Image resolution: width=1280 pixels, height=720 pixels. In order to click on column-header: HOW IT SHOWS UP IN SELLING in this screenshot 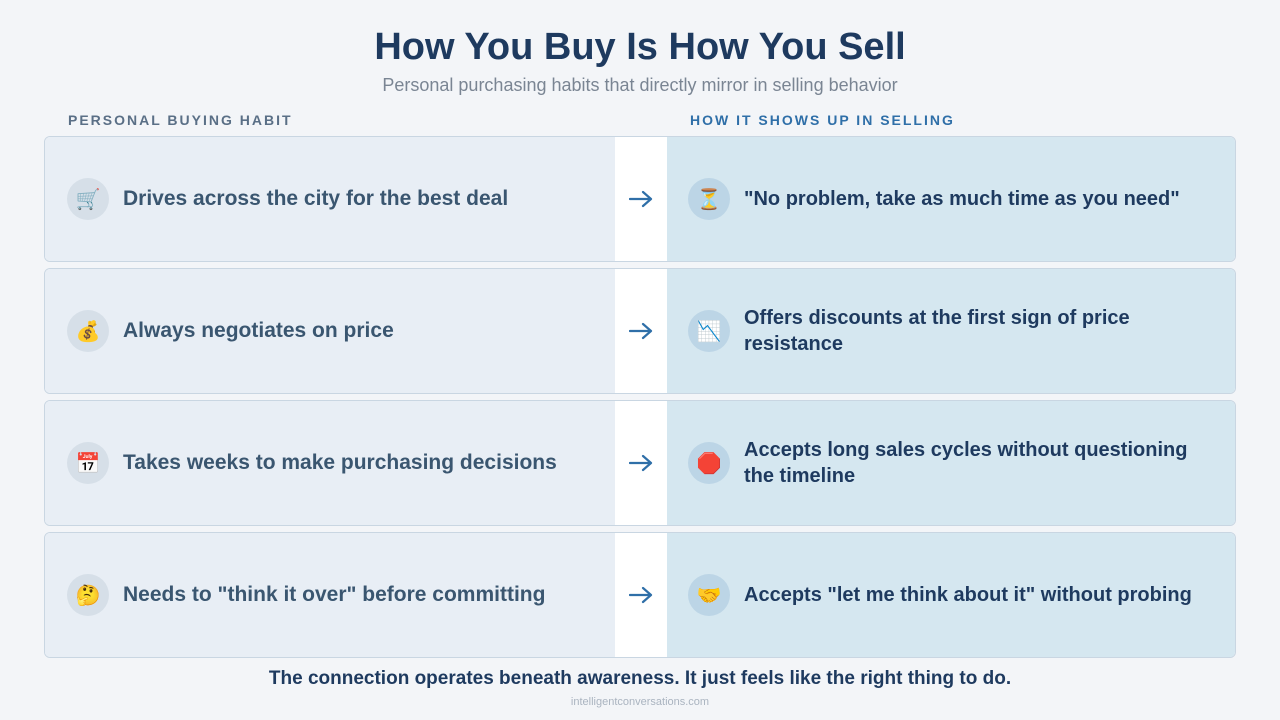, I will do `click(822, 120)`.